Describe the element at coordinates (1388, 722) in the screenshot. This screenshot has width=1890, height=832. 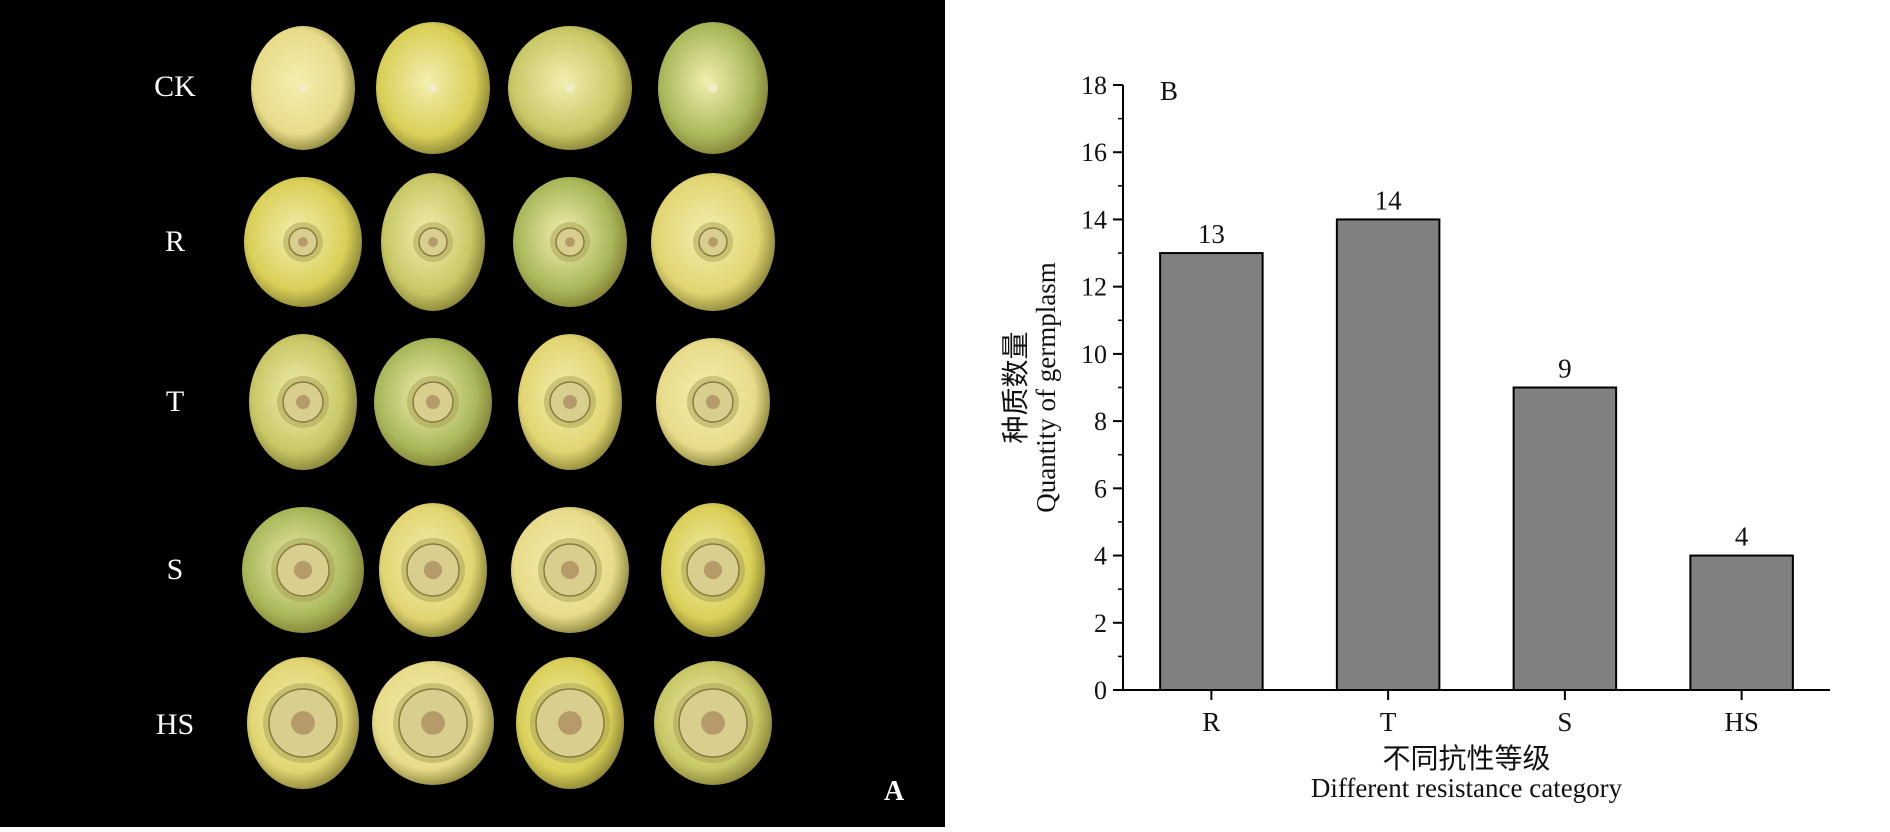
I see `x-tick-label: T` at that location.